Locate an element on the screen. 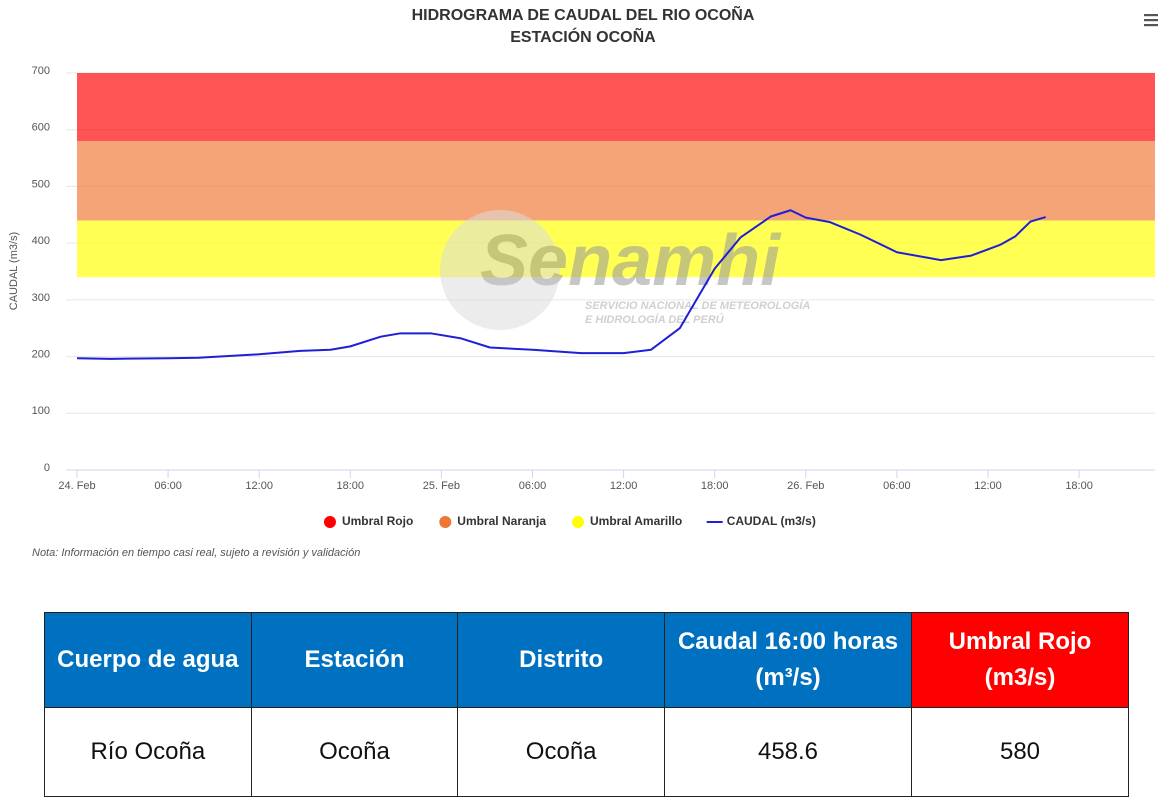 The image size is (1175, 810). body-row: Río Ocoña Ocoña Ocoña 458.6 580 is located at coordinates (586, 752).